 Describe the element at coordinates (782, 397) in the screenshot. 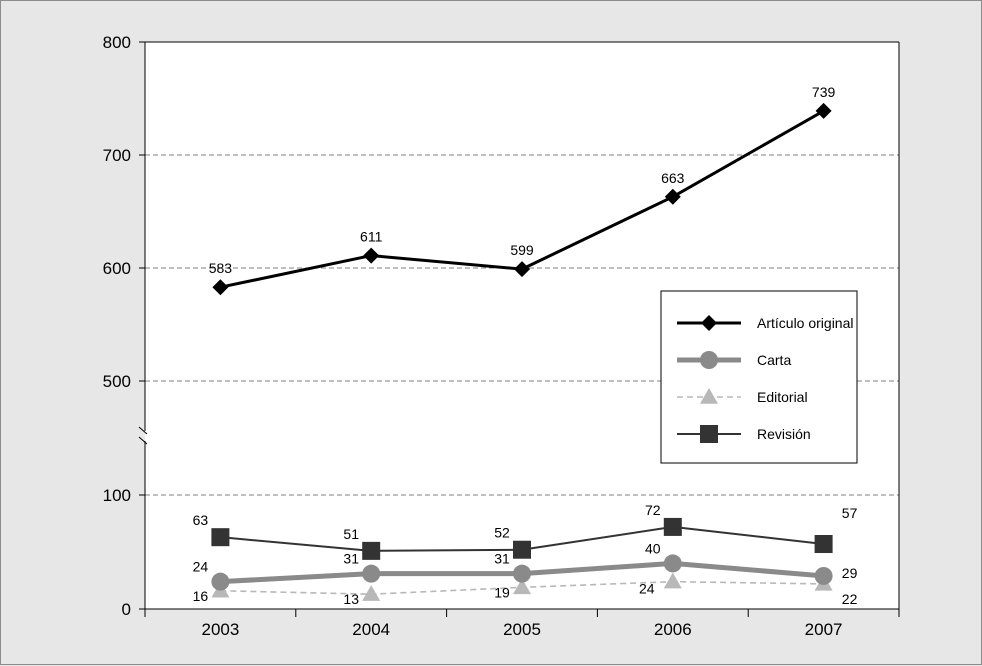

I see `legend-label-editorial: Editorial` at that location.